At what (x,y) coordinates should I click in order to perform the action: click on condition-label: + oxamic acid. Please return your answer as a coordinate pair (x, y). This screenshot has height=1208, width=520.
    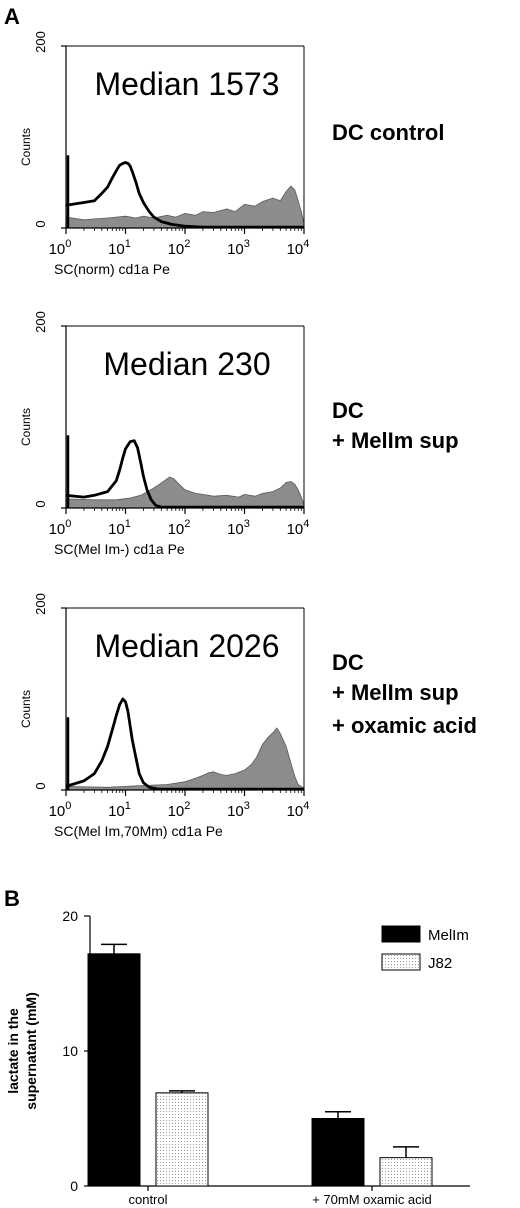
    Looking at the image, I should click on (404, 725).